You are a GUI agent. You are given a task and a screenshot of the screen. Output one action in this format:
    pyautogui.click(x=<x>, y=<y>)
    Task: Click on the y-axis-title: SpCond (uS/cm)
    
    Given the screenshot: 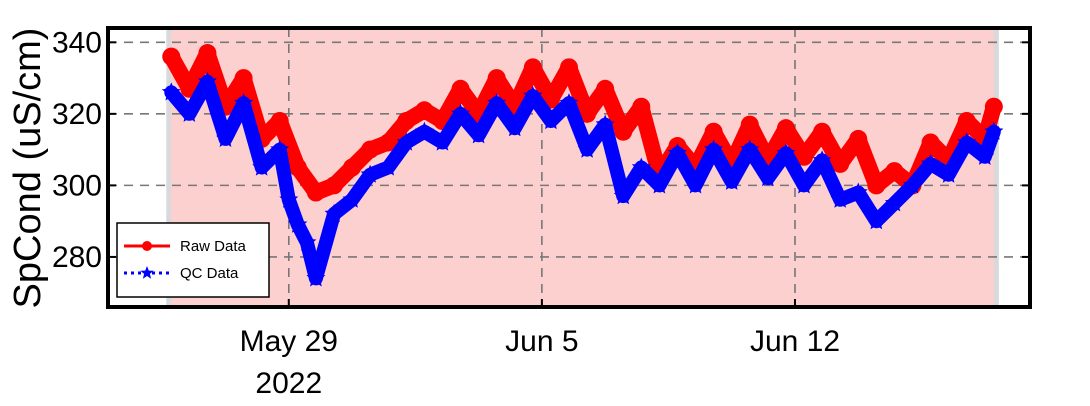 What is the action you would take?
    pyautogui.click(x=28, y=168)
    